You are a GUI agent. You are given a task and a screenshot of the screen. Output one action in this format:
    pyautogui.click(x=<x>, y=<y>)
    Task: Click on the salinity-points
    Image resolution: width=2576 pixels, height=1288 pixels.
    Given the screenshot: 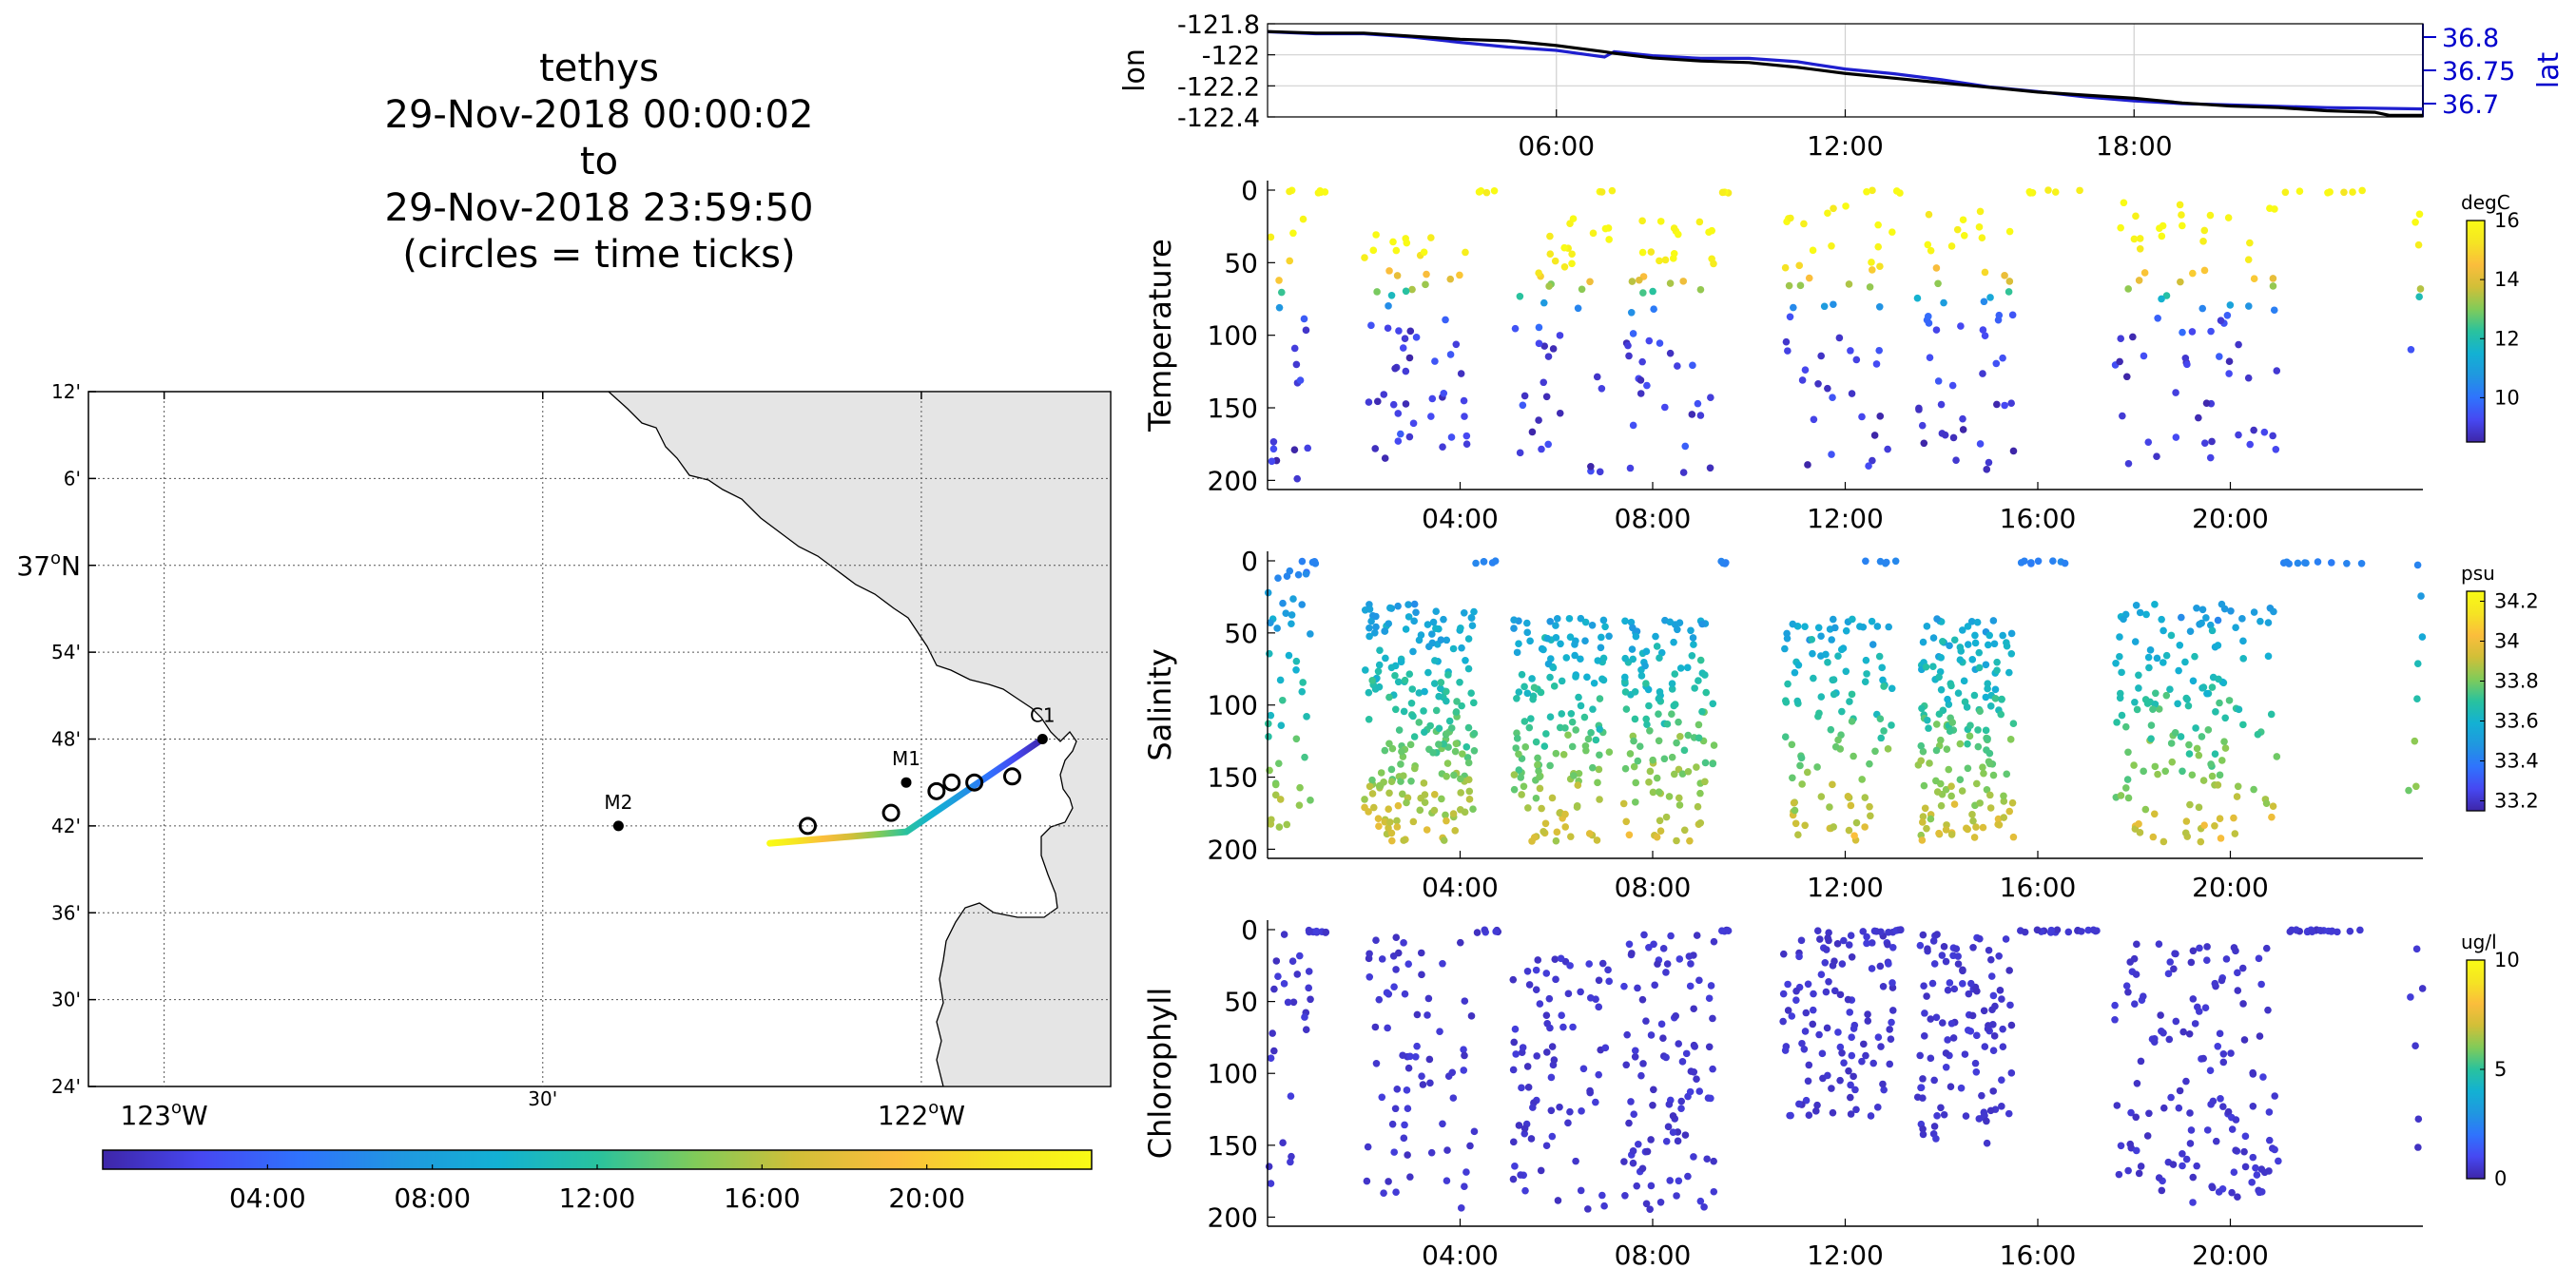 What is the action you would take?
    pyautogui.click(x=1845, y=701)
    